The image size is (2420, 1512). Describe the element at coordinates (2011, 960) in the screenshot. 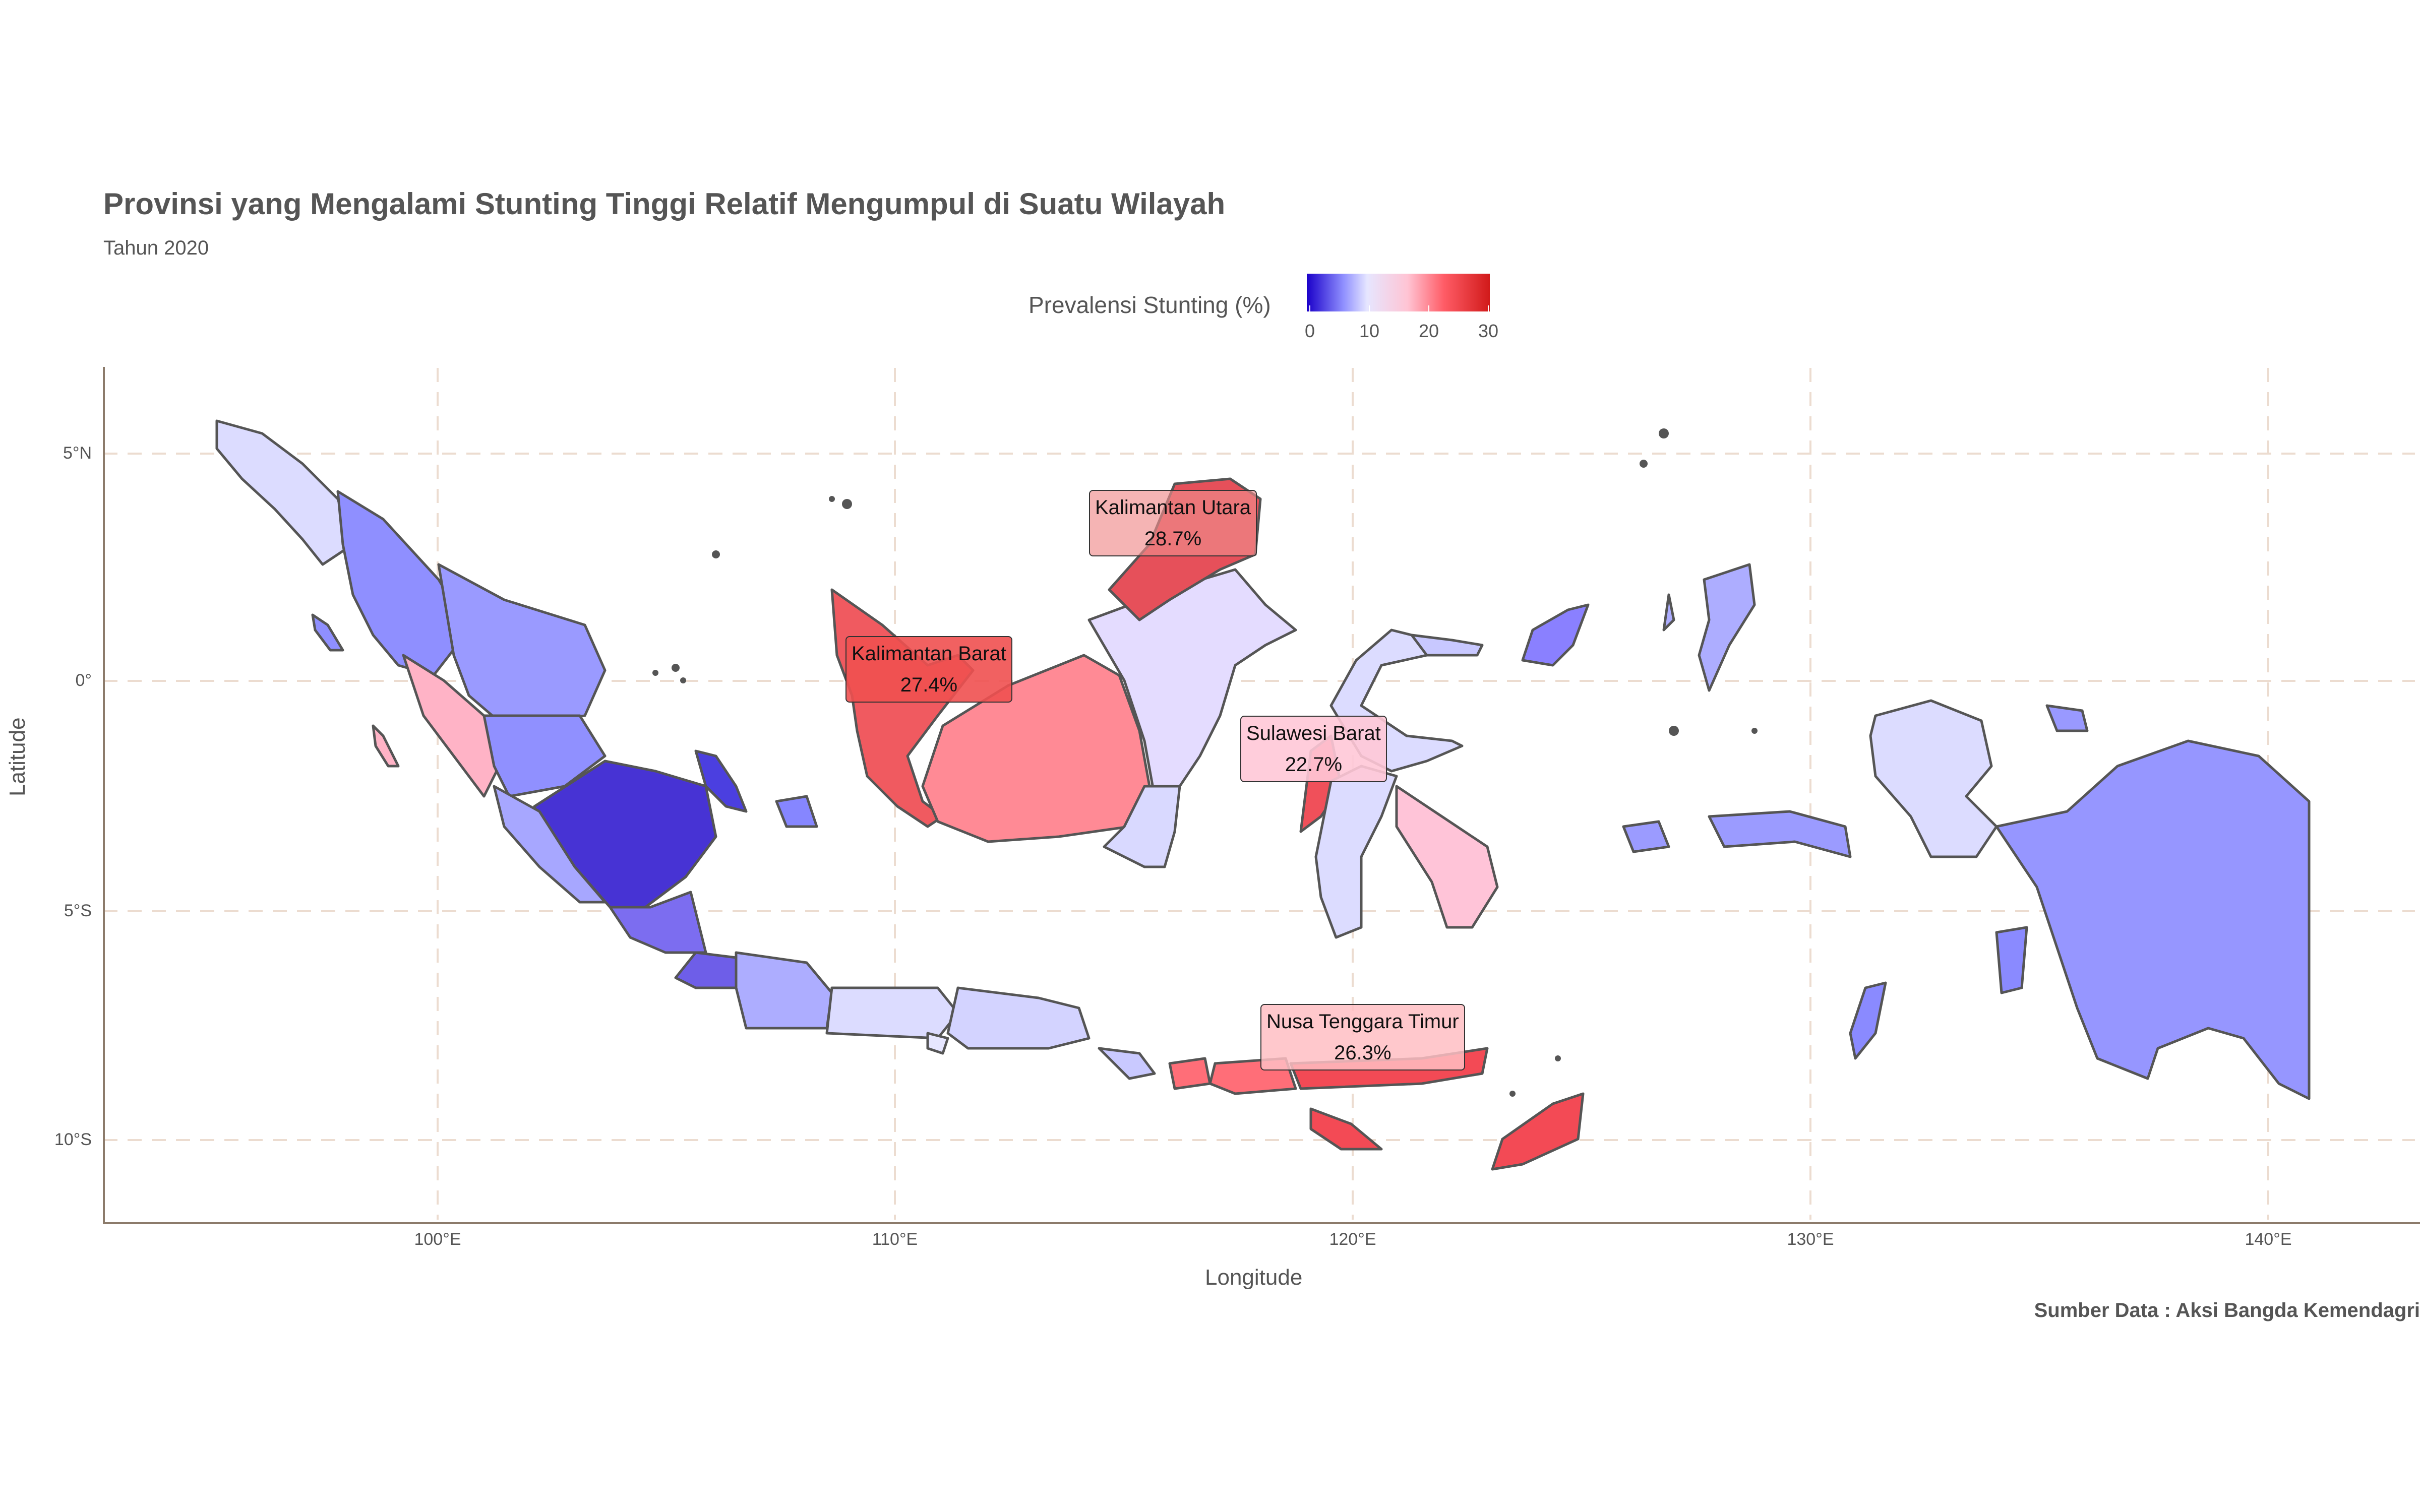

I see `island-aru` at that location.